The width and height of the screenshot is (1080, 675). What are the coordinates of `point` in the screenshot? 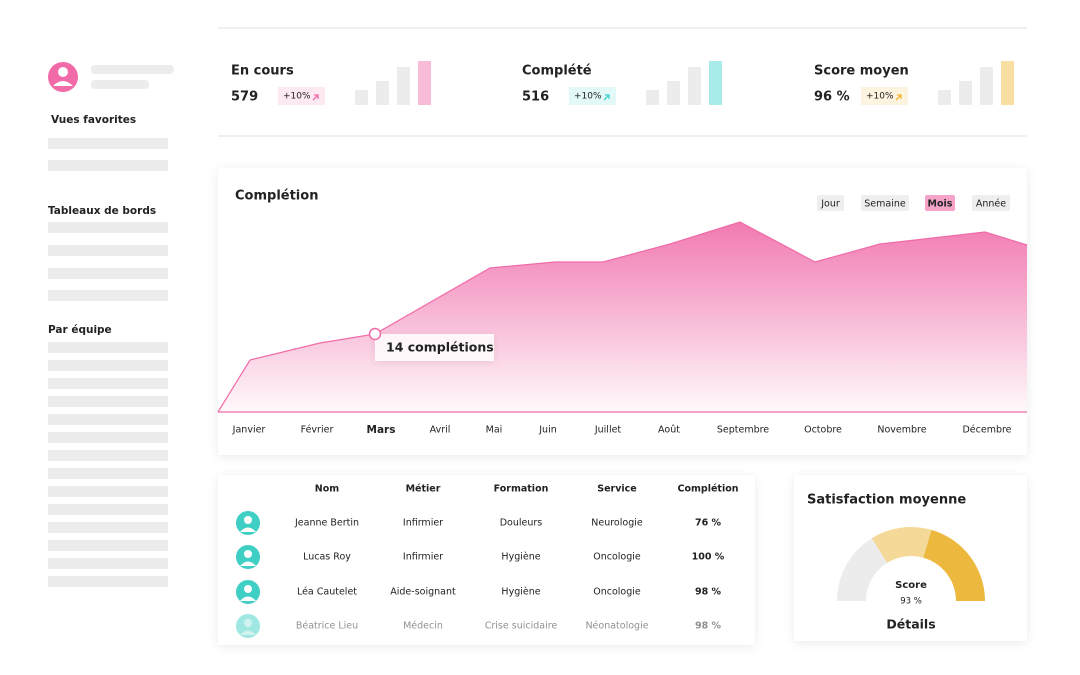 It's located at (375, 334).